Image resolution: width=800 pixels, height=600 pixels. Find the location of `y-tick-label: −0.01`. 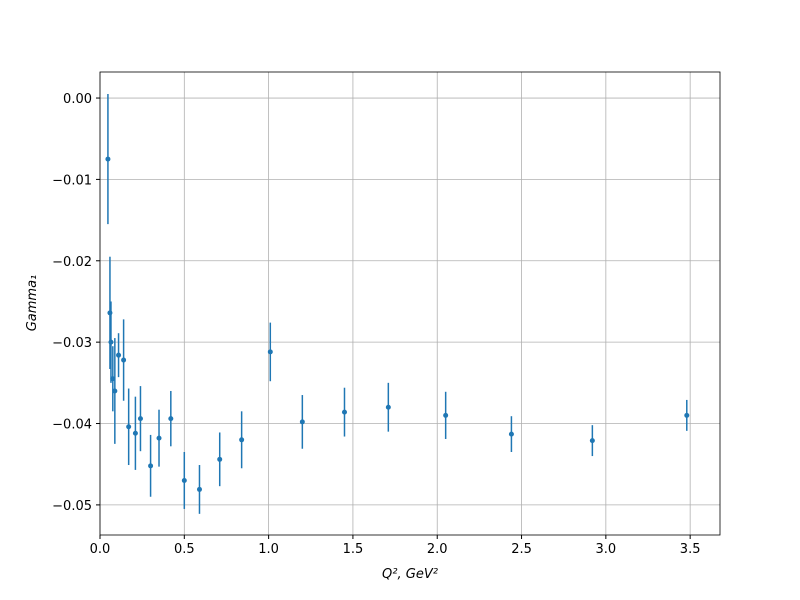

y-tick-label: −0.01 is located at coordinates (72, 180).